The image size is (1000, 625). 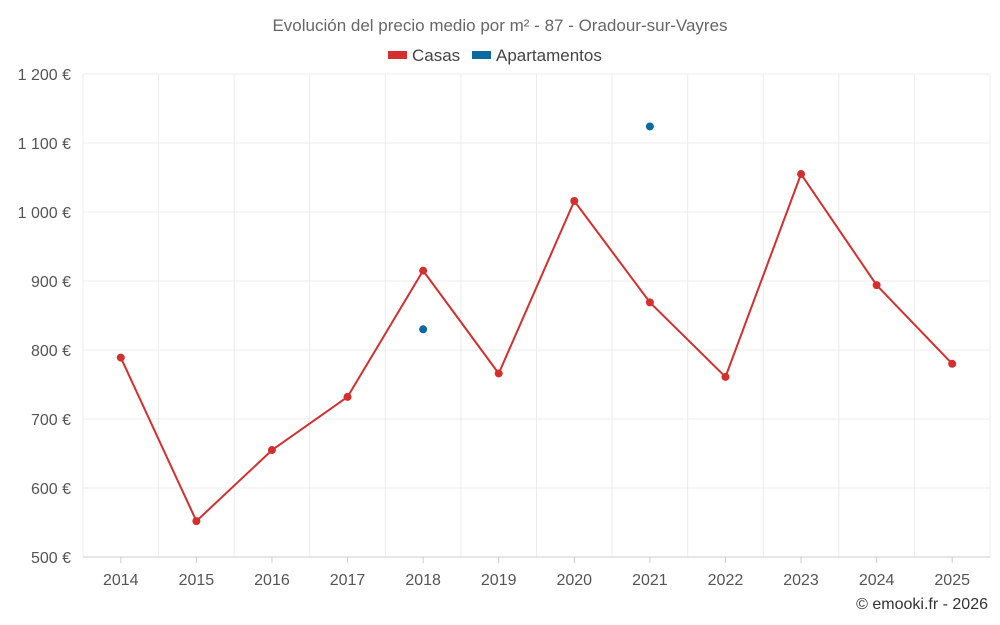 What do you see at coordinates (876, 285) in the screenshot?
I see `data-point-casas-2024` at bounding box center [876, 285].